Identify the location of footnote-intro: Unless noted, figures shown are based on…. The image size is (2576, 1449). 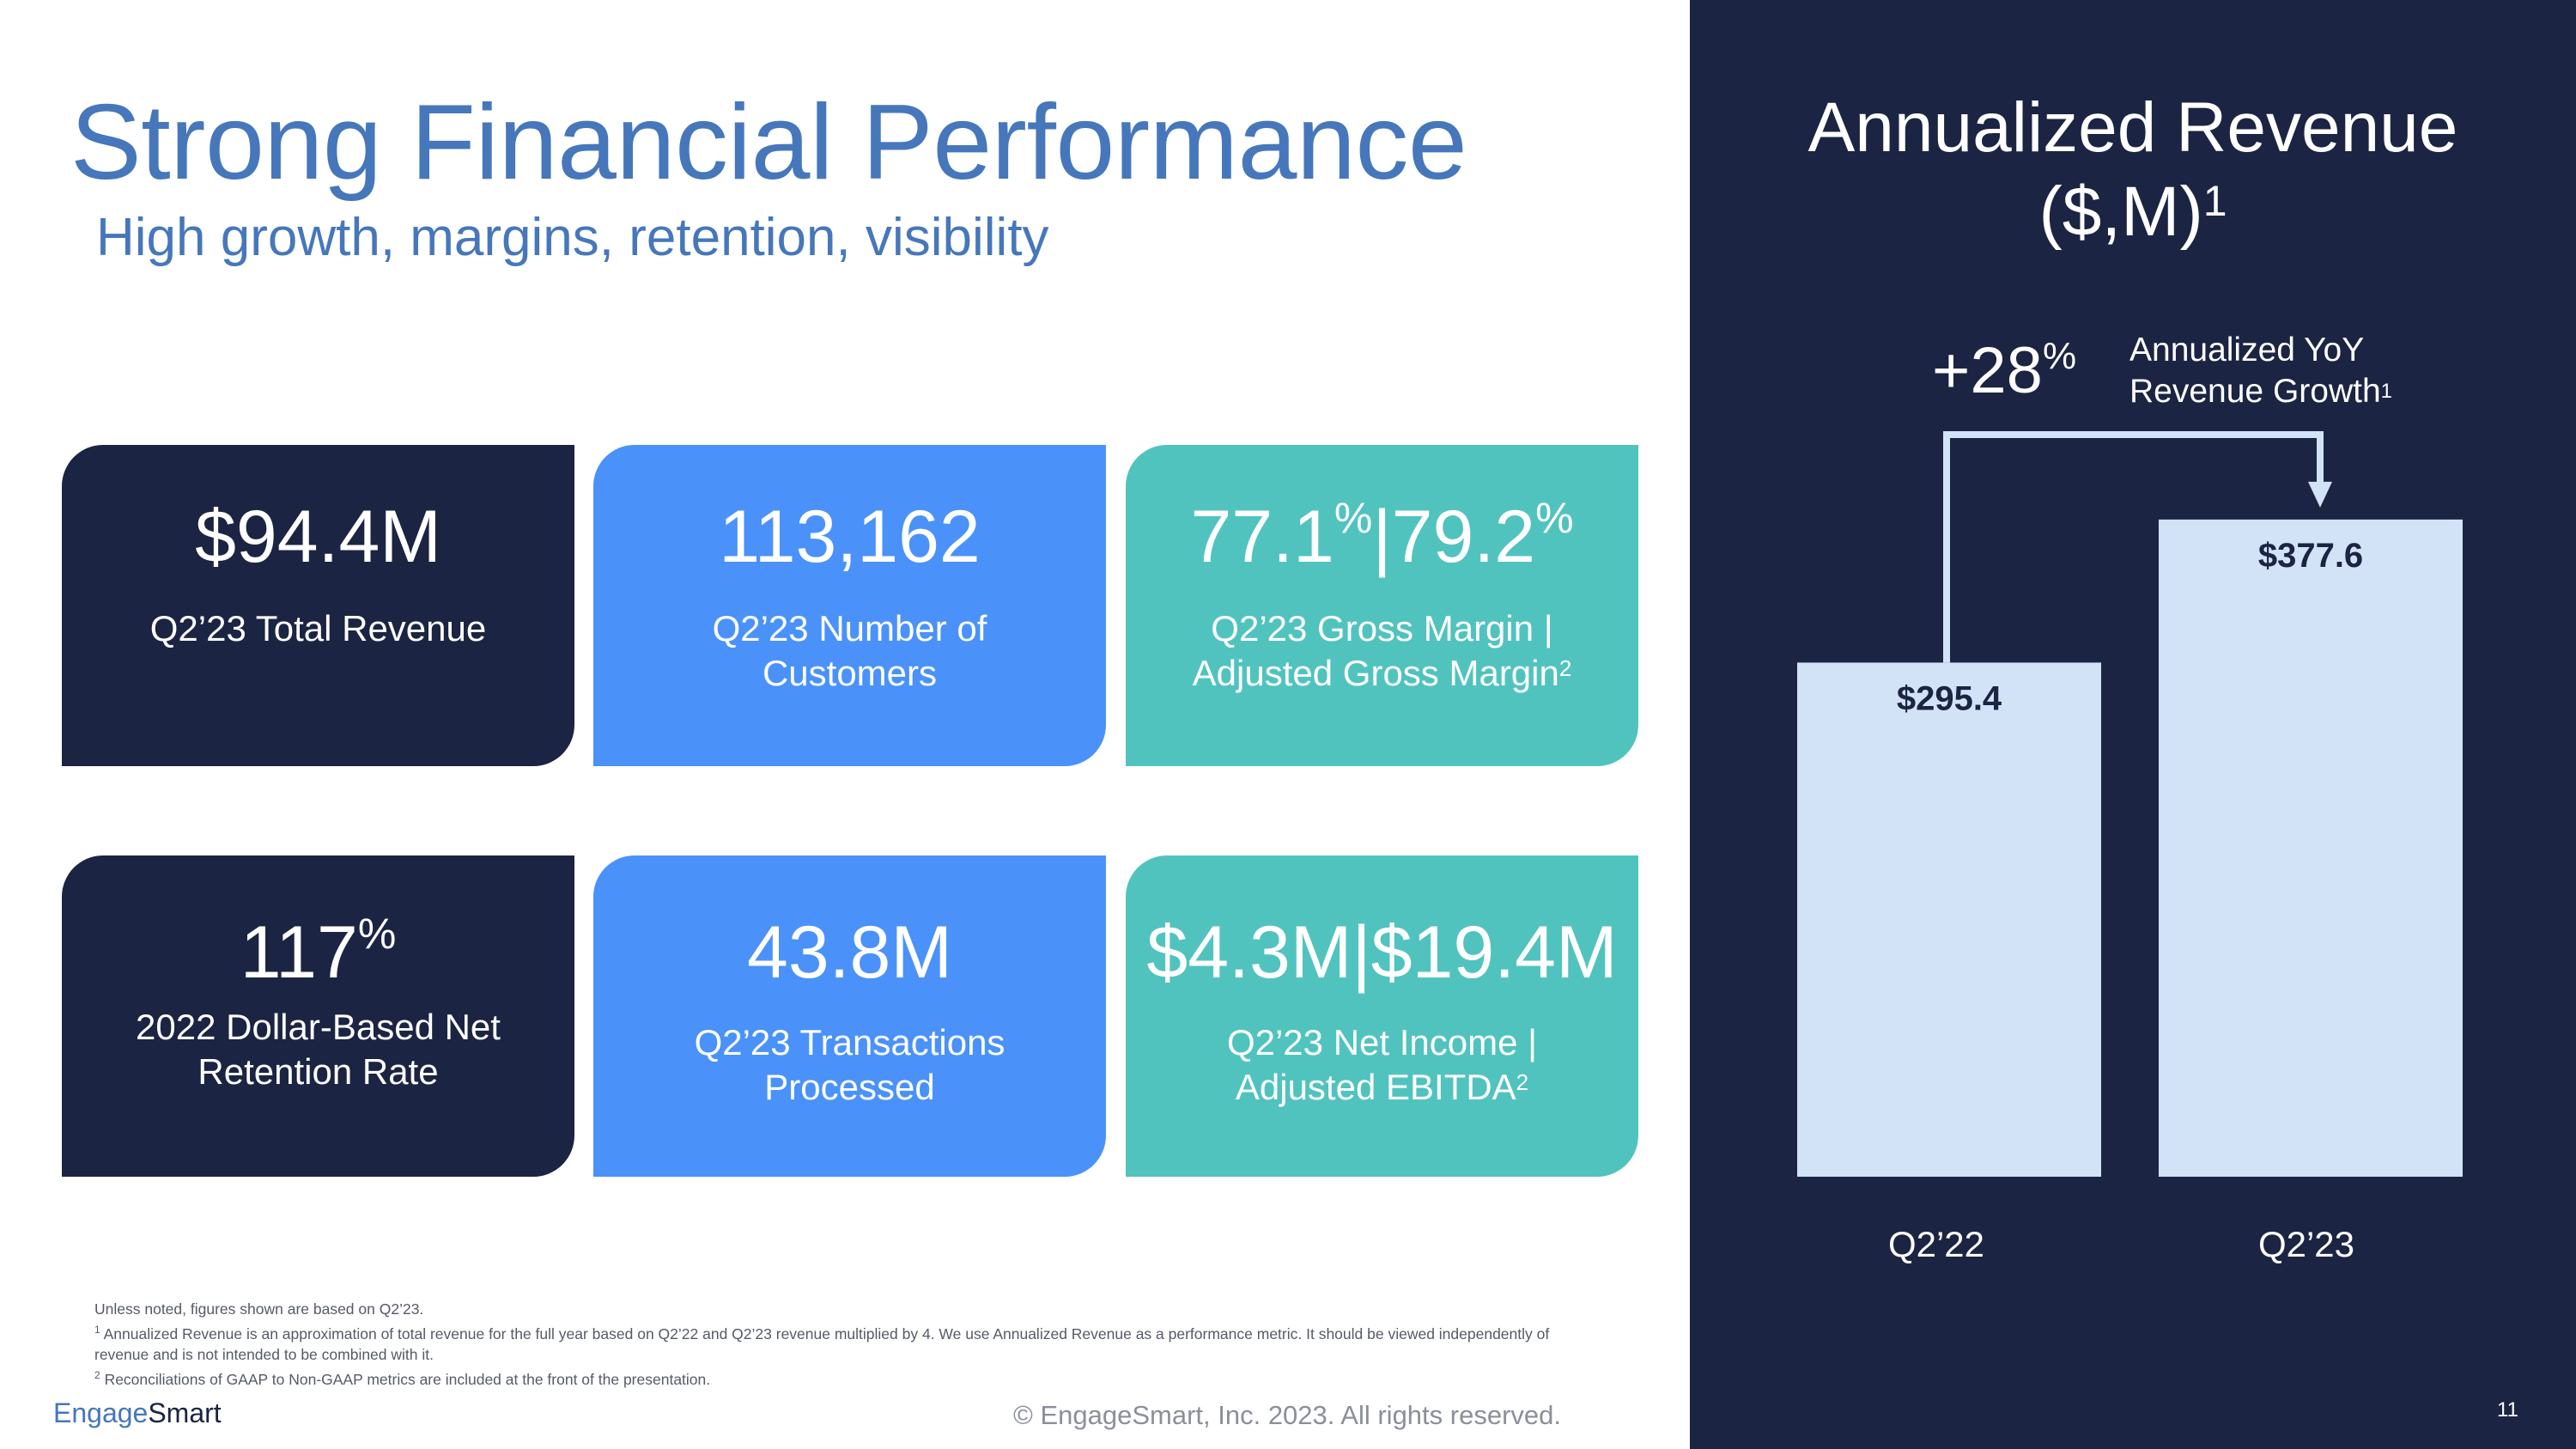
(259, 1309).